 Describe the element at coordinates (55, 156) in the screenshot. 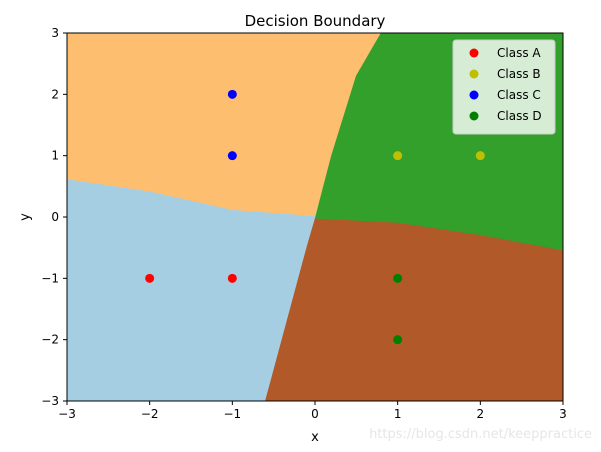

I see `y-tick-label: 1` at that location.